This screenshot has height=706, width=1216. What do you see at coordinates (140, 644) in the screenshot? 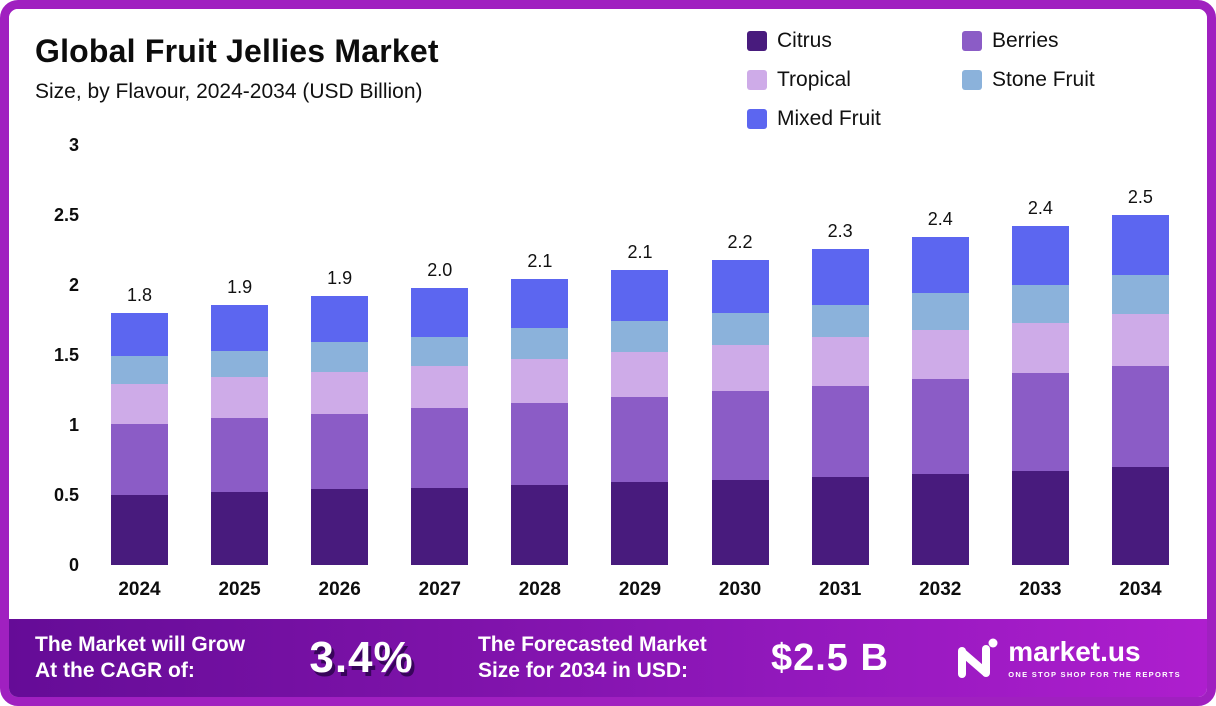
I see `cagr-label-line1: The Market will Grow` at bounding box center [140, 644].